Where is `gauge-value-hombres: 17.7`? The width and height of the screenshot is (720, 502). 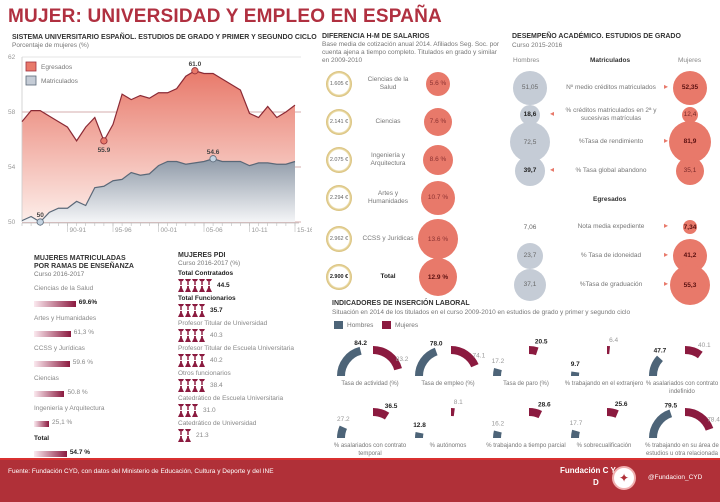
gauge-value-hombres: 17.7 is located at coordinates (576, 423).